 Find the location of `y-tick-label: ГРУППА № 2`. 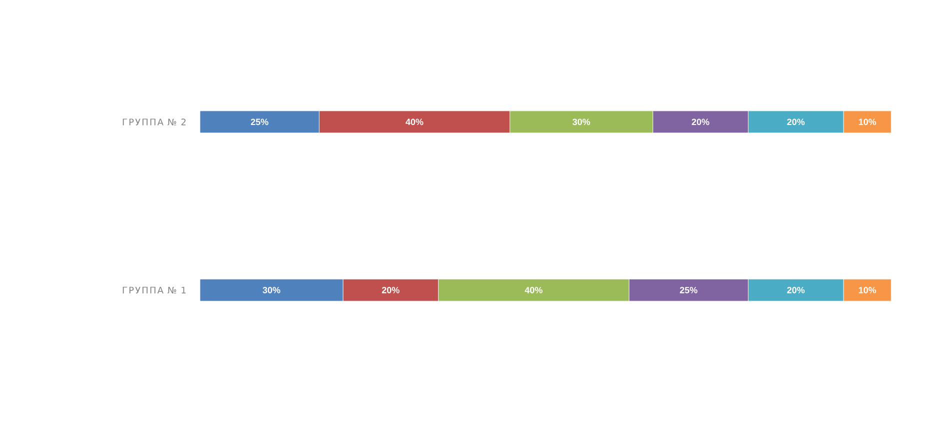

y-tick-label: ГРУППА № 2 is located at coordinates (154, 122).